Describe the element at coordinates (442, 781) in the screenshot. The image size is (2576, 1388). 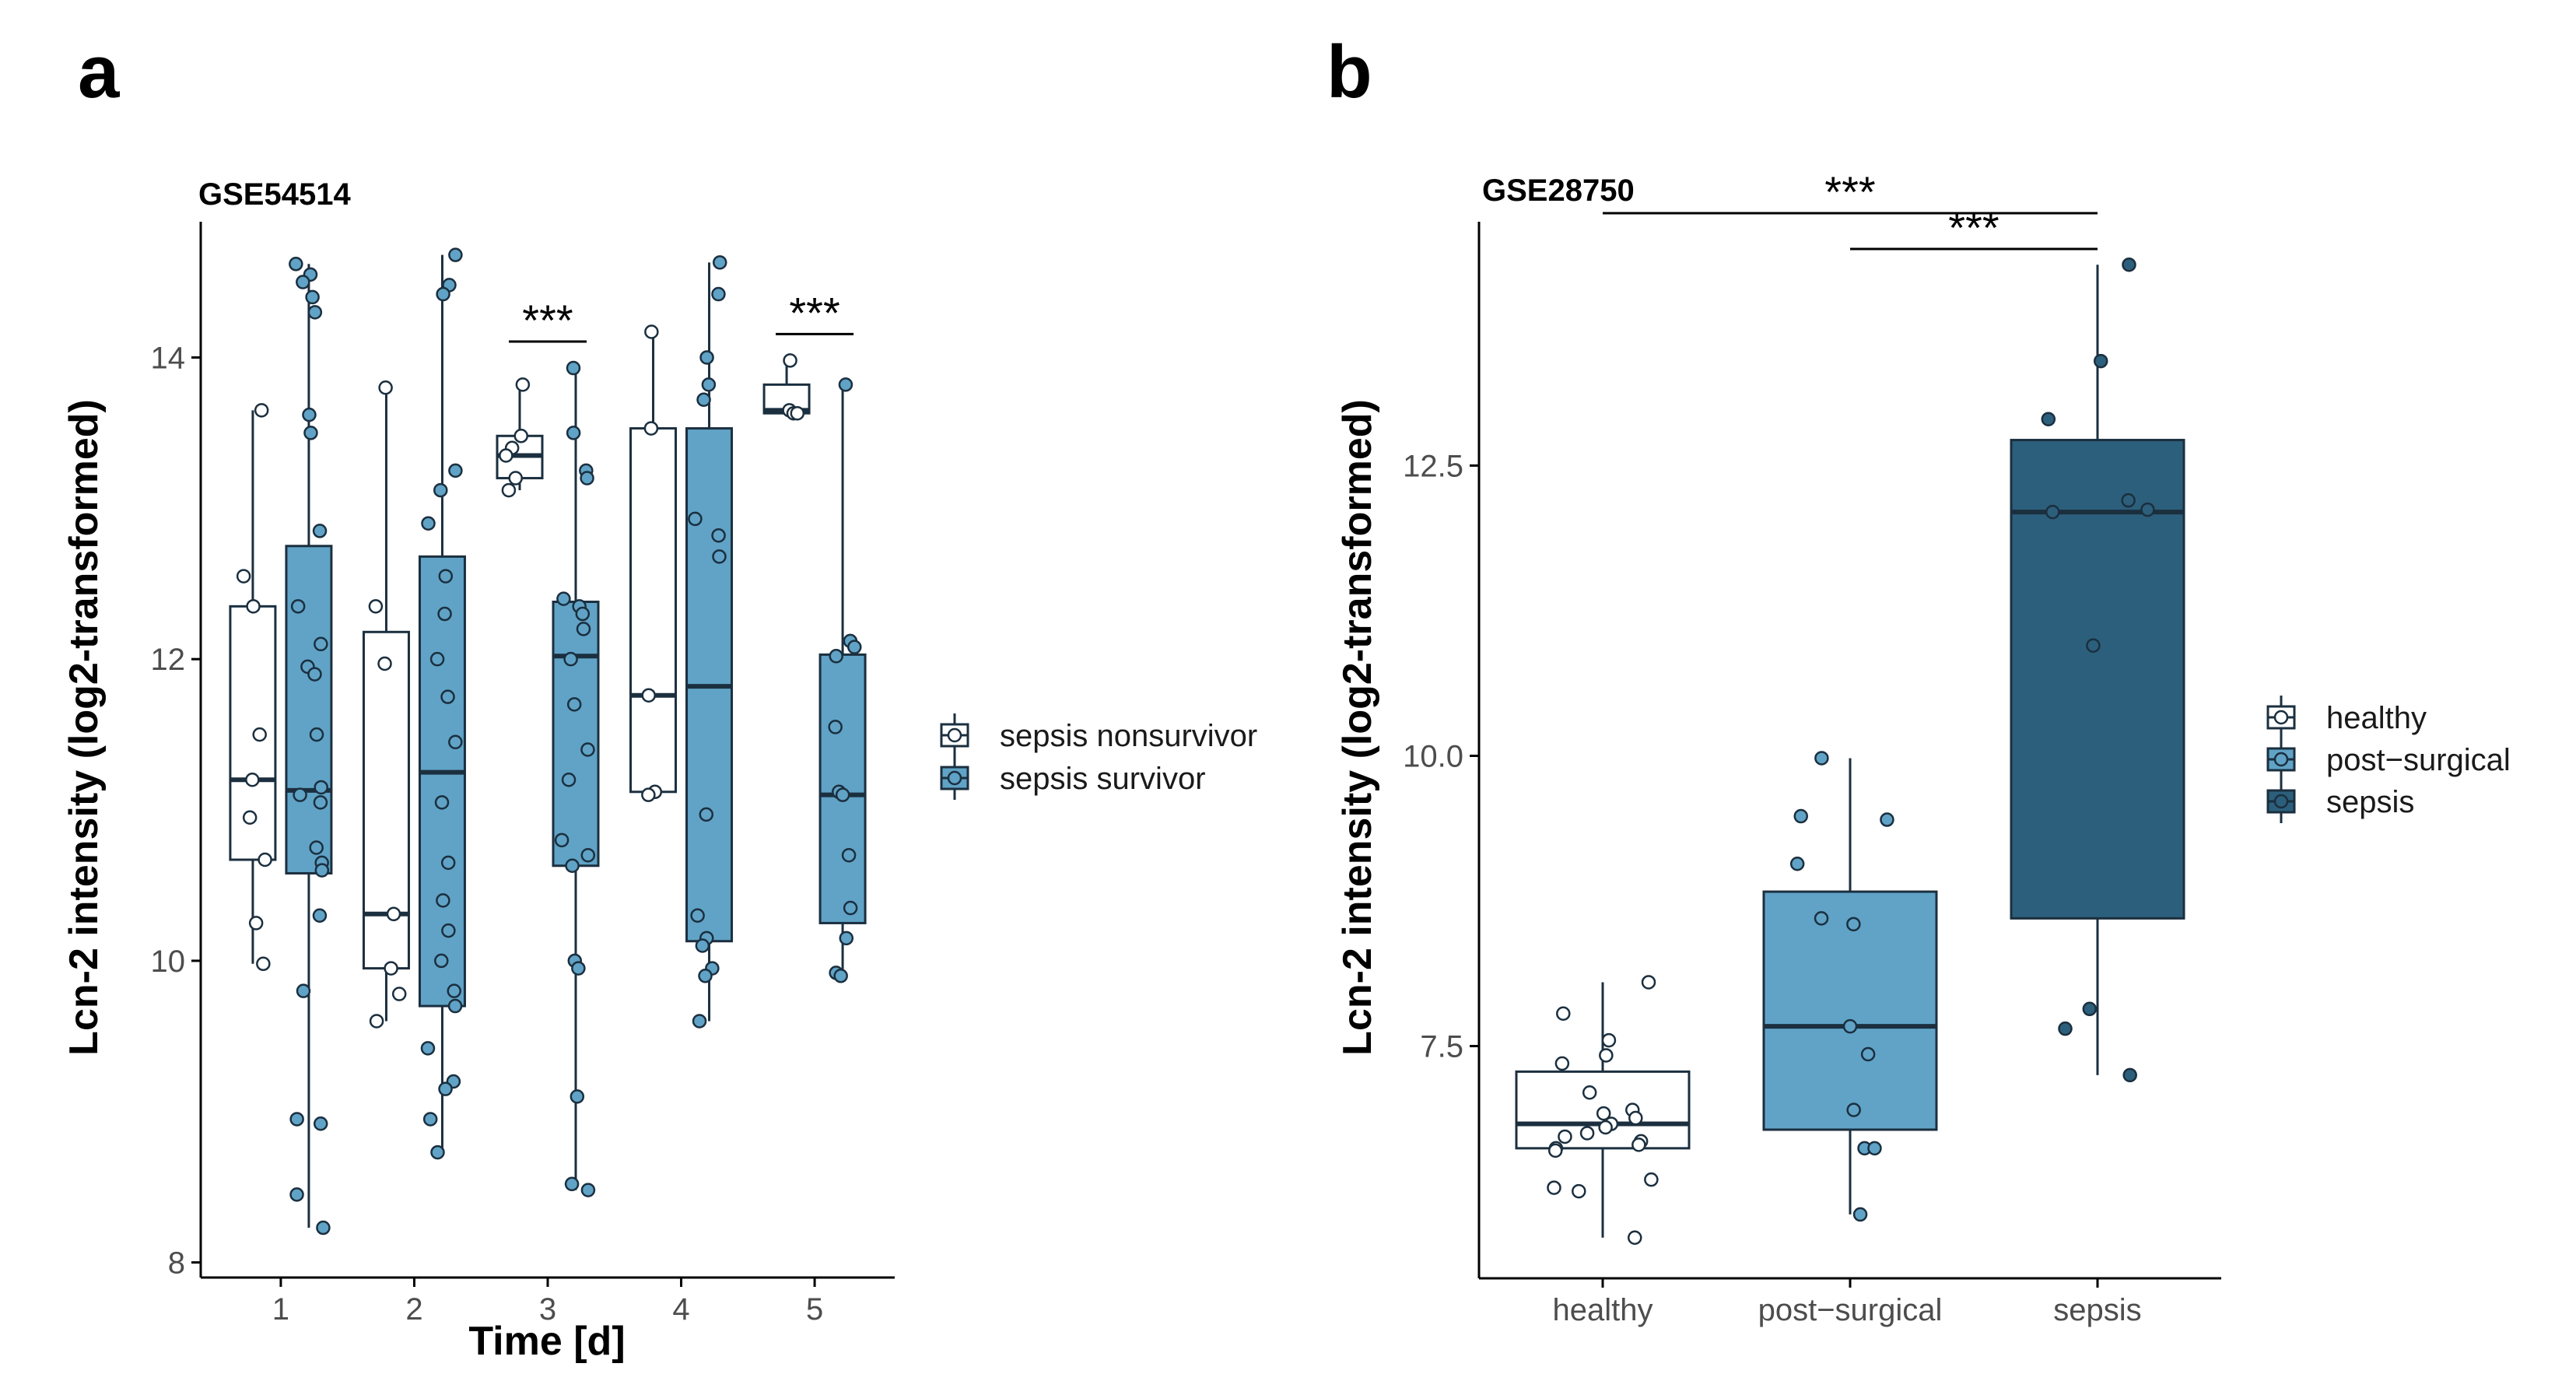
I see `panel-a-survivor-day2-box` at that location.